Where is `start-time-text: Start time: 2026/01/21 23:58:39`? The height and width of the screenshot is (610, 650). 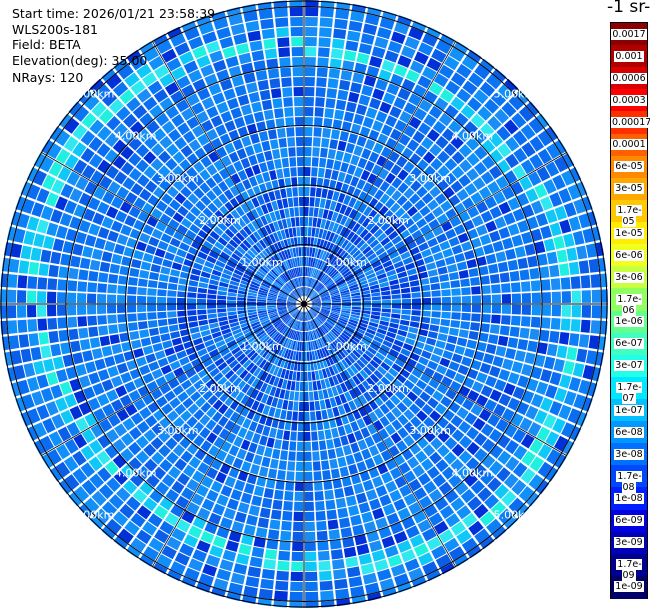
start-time-text: Start time: 2026/01/21 23:58:39 is located at coordinates (114, 13).